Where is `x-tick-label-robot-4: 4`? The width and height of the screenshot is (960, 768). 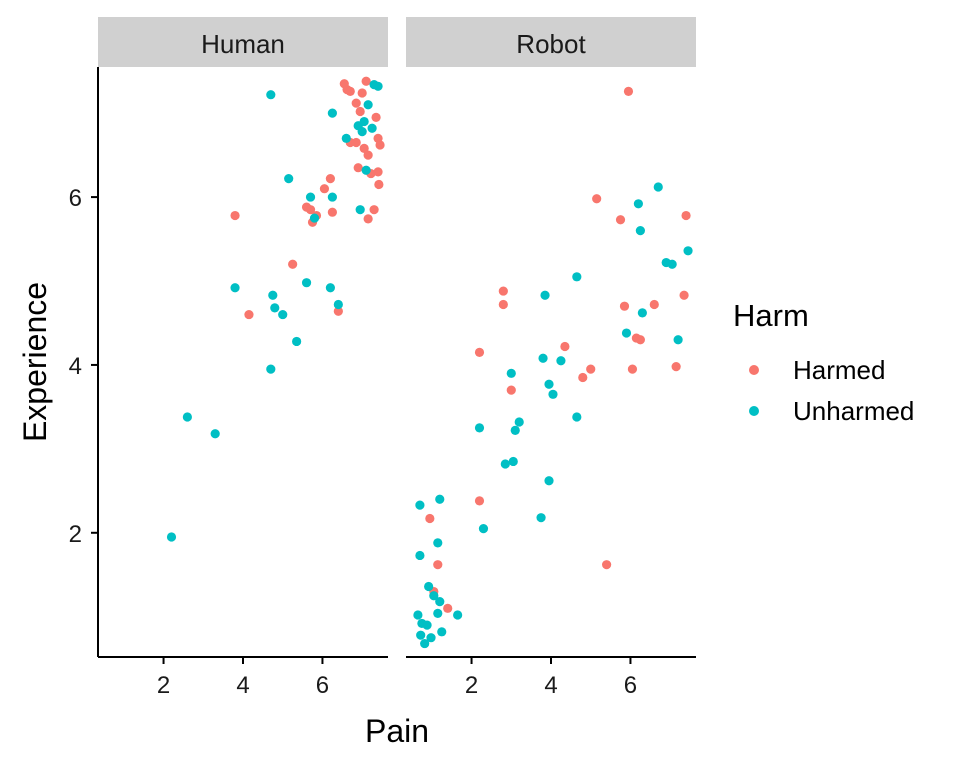 x-tick-label-robot-4: 4 is located at coordinates (550, 685).